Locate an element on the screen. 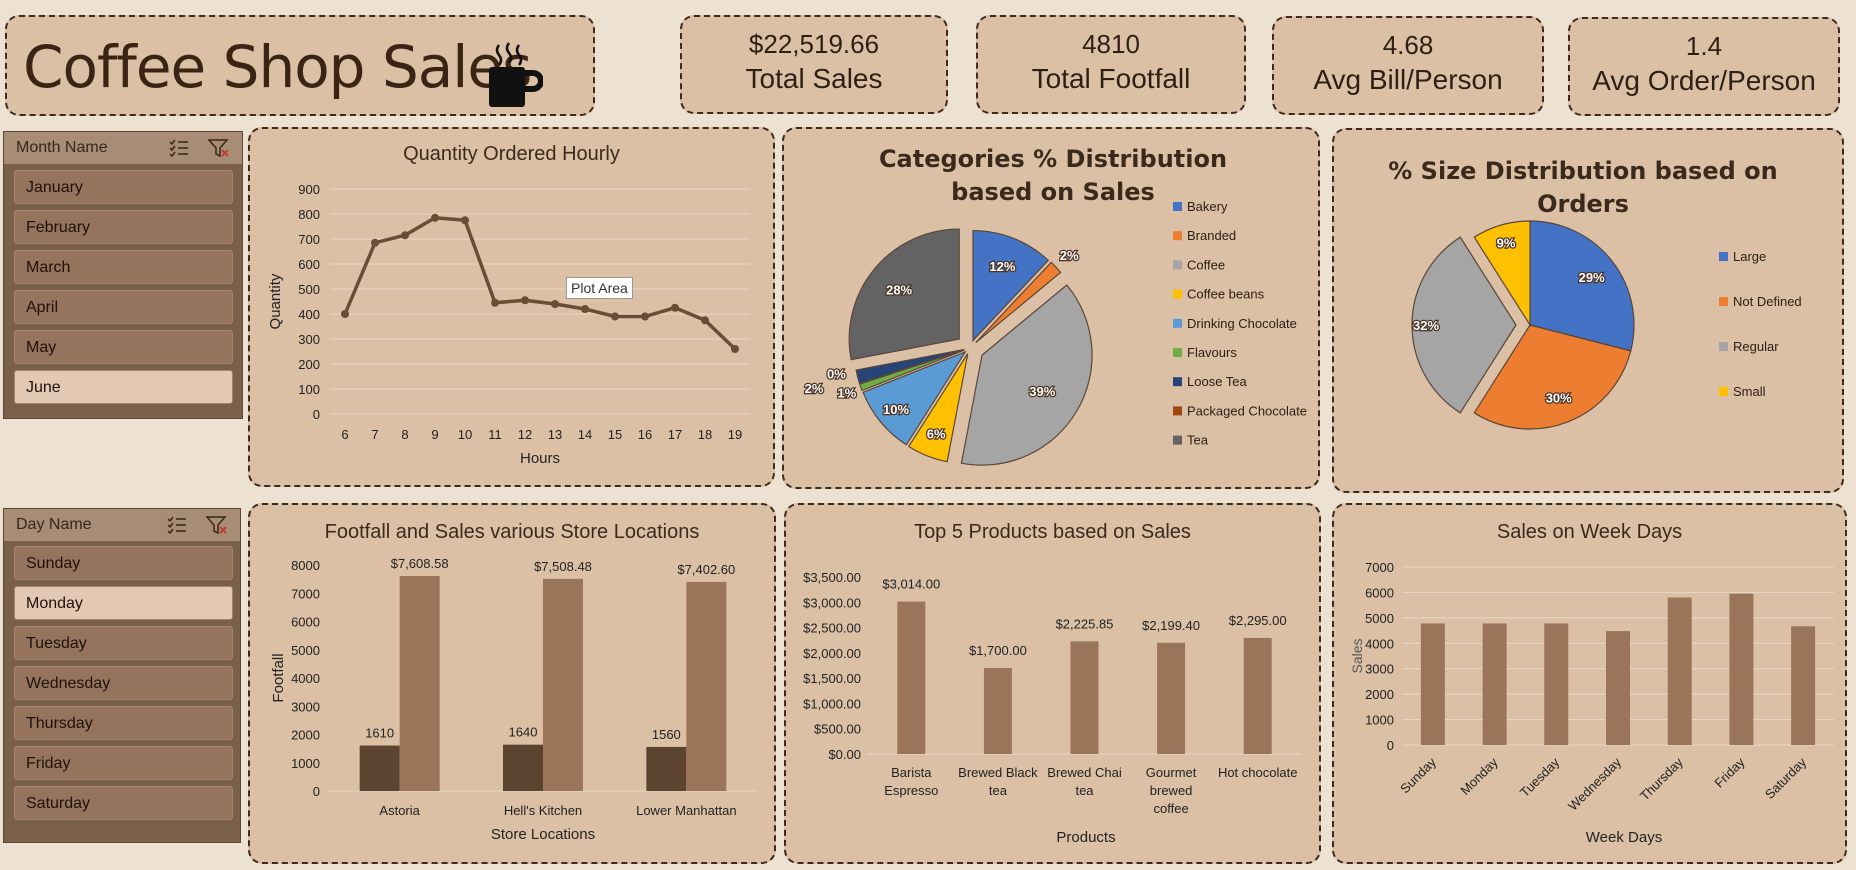 Image resolution: width=1856 pixels, height=870 pixels. pie-data-label: 2% is located at coordinates (814, 388).